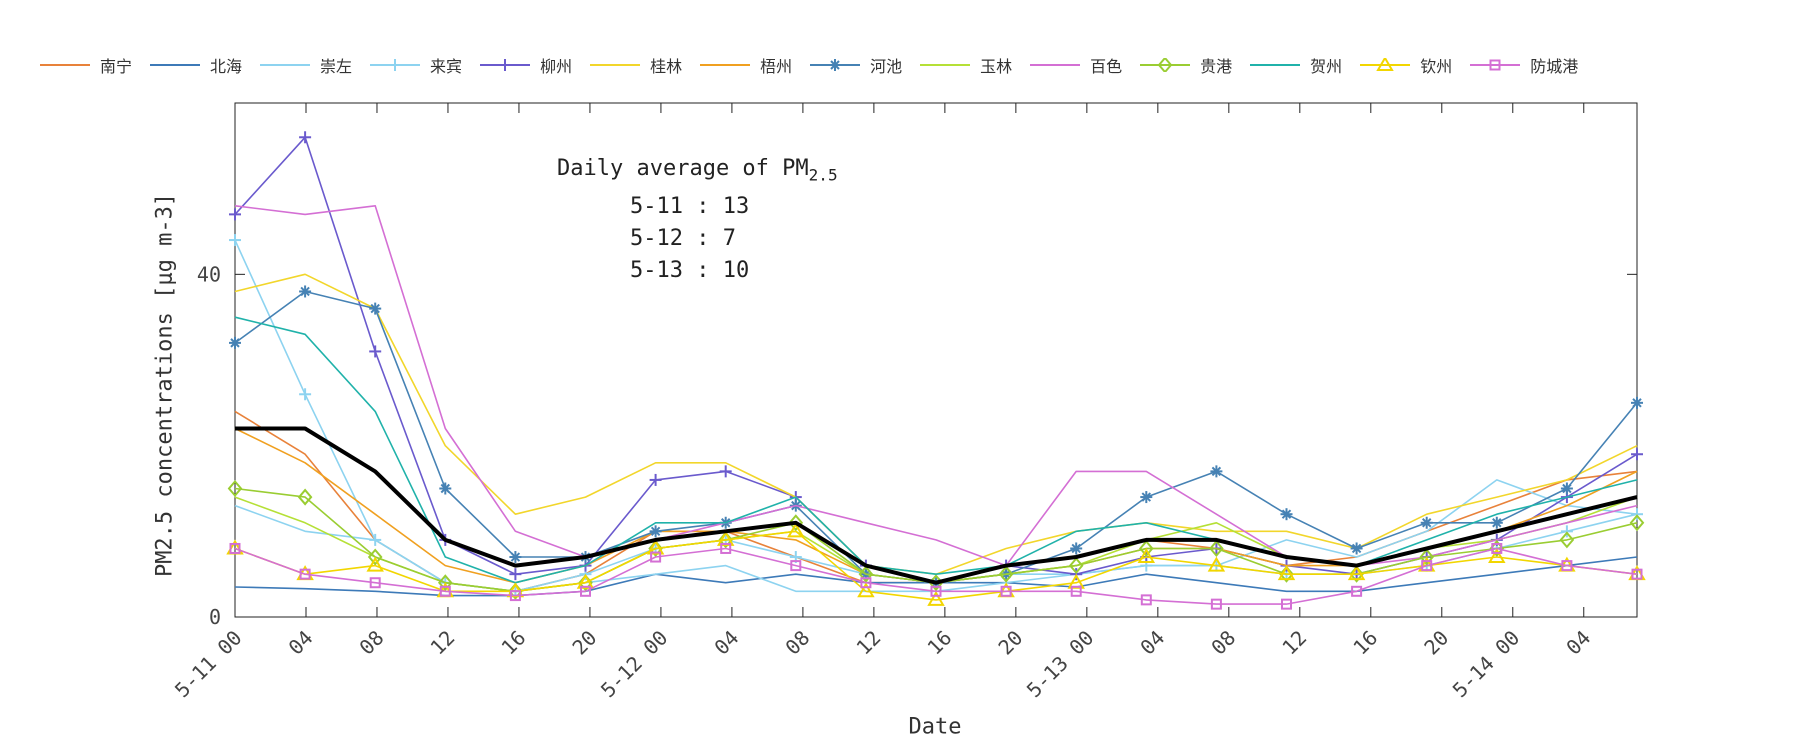 The height and width of the screenshot is (750, 1800). Describe the element at coordinates (690, 207) in the screenshot. I see `annotation-row-5-11: 5-11 : 13` at that location.